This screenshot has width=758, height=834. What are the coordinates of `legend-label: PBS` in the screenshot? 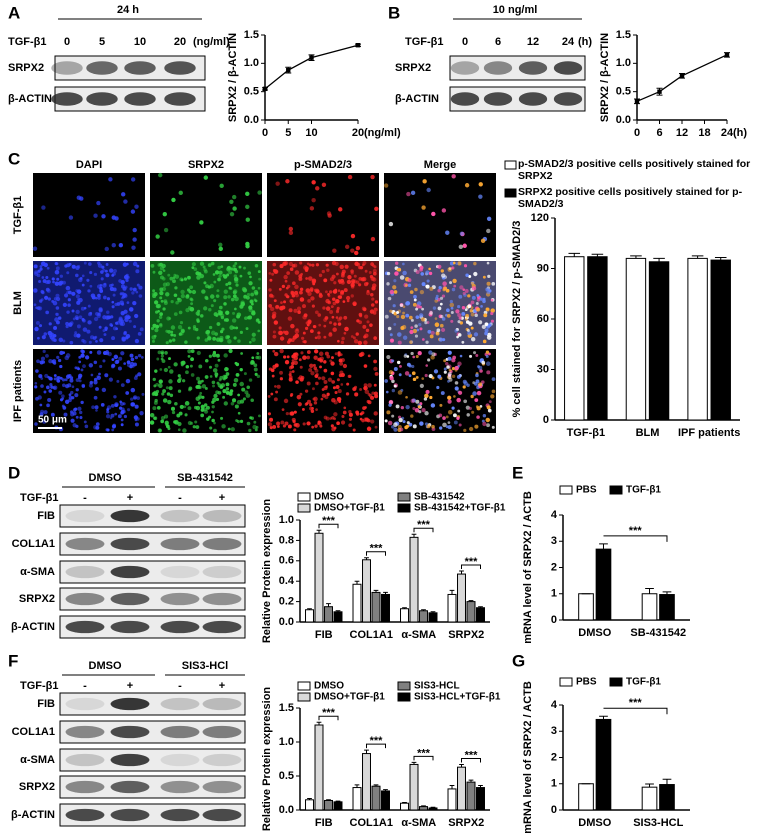 It's located at (586, 490).